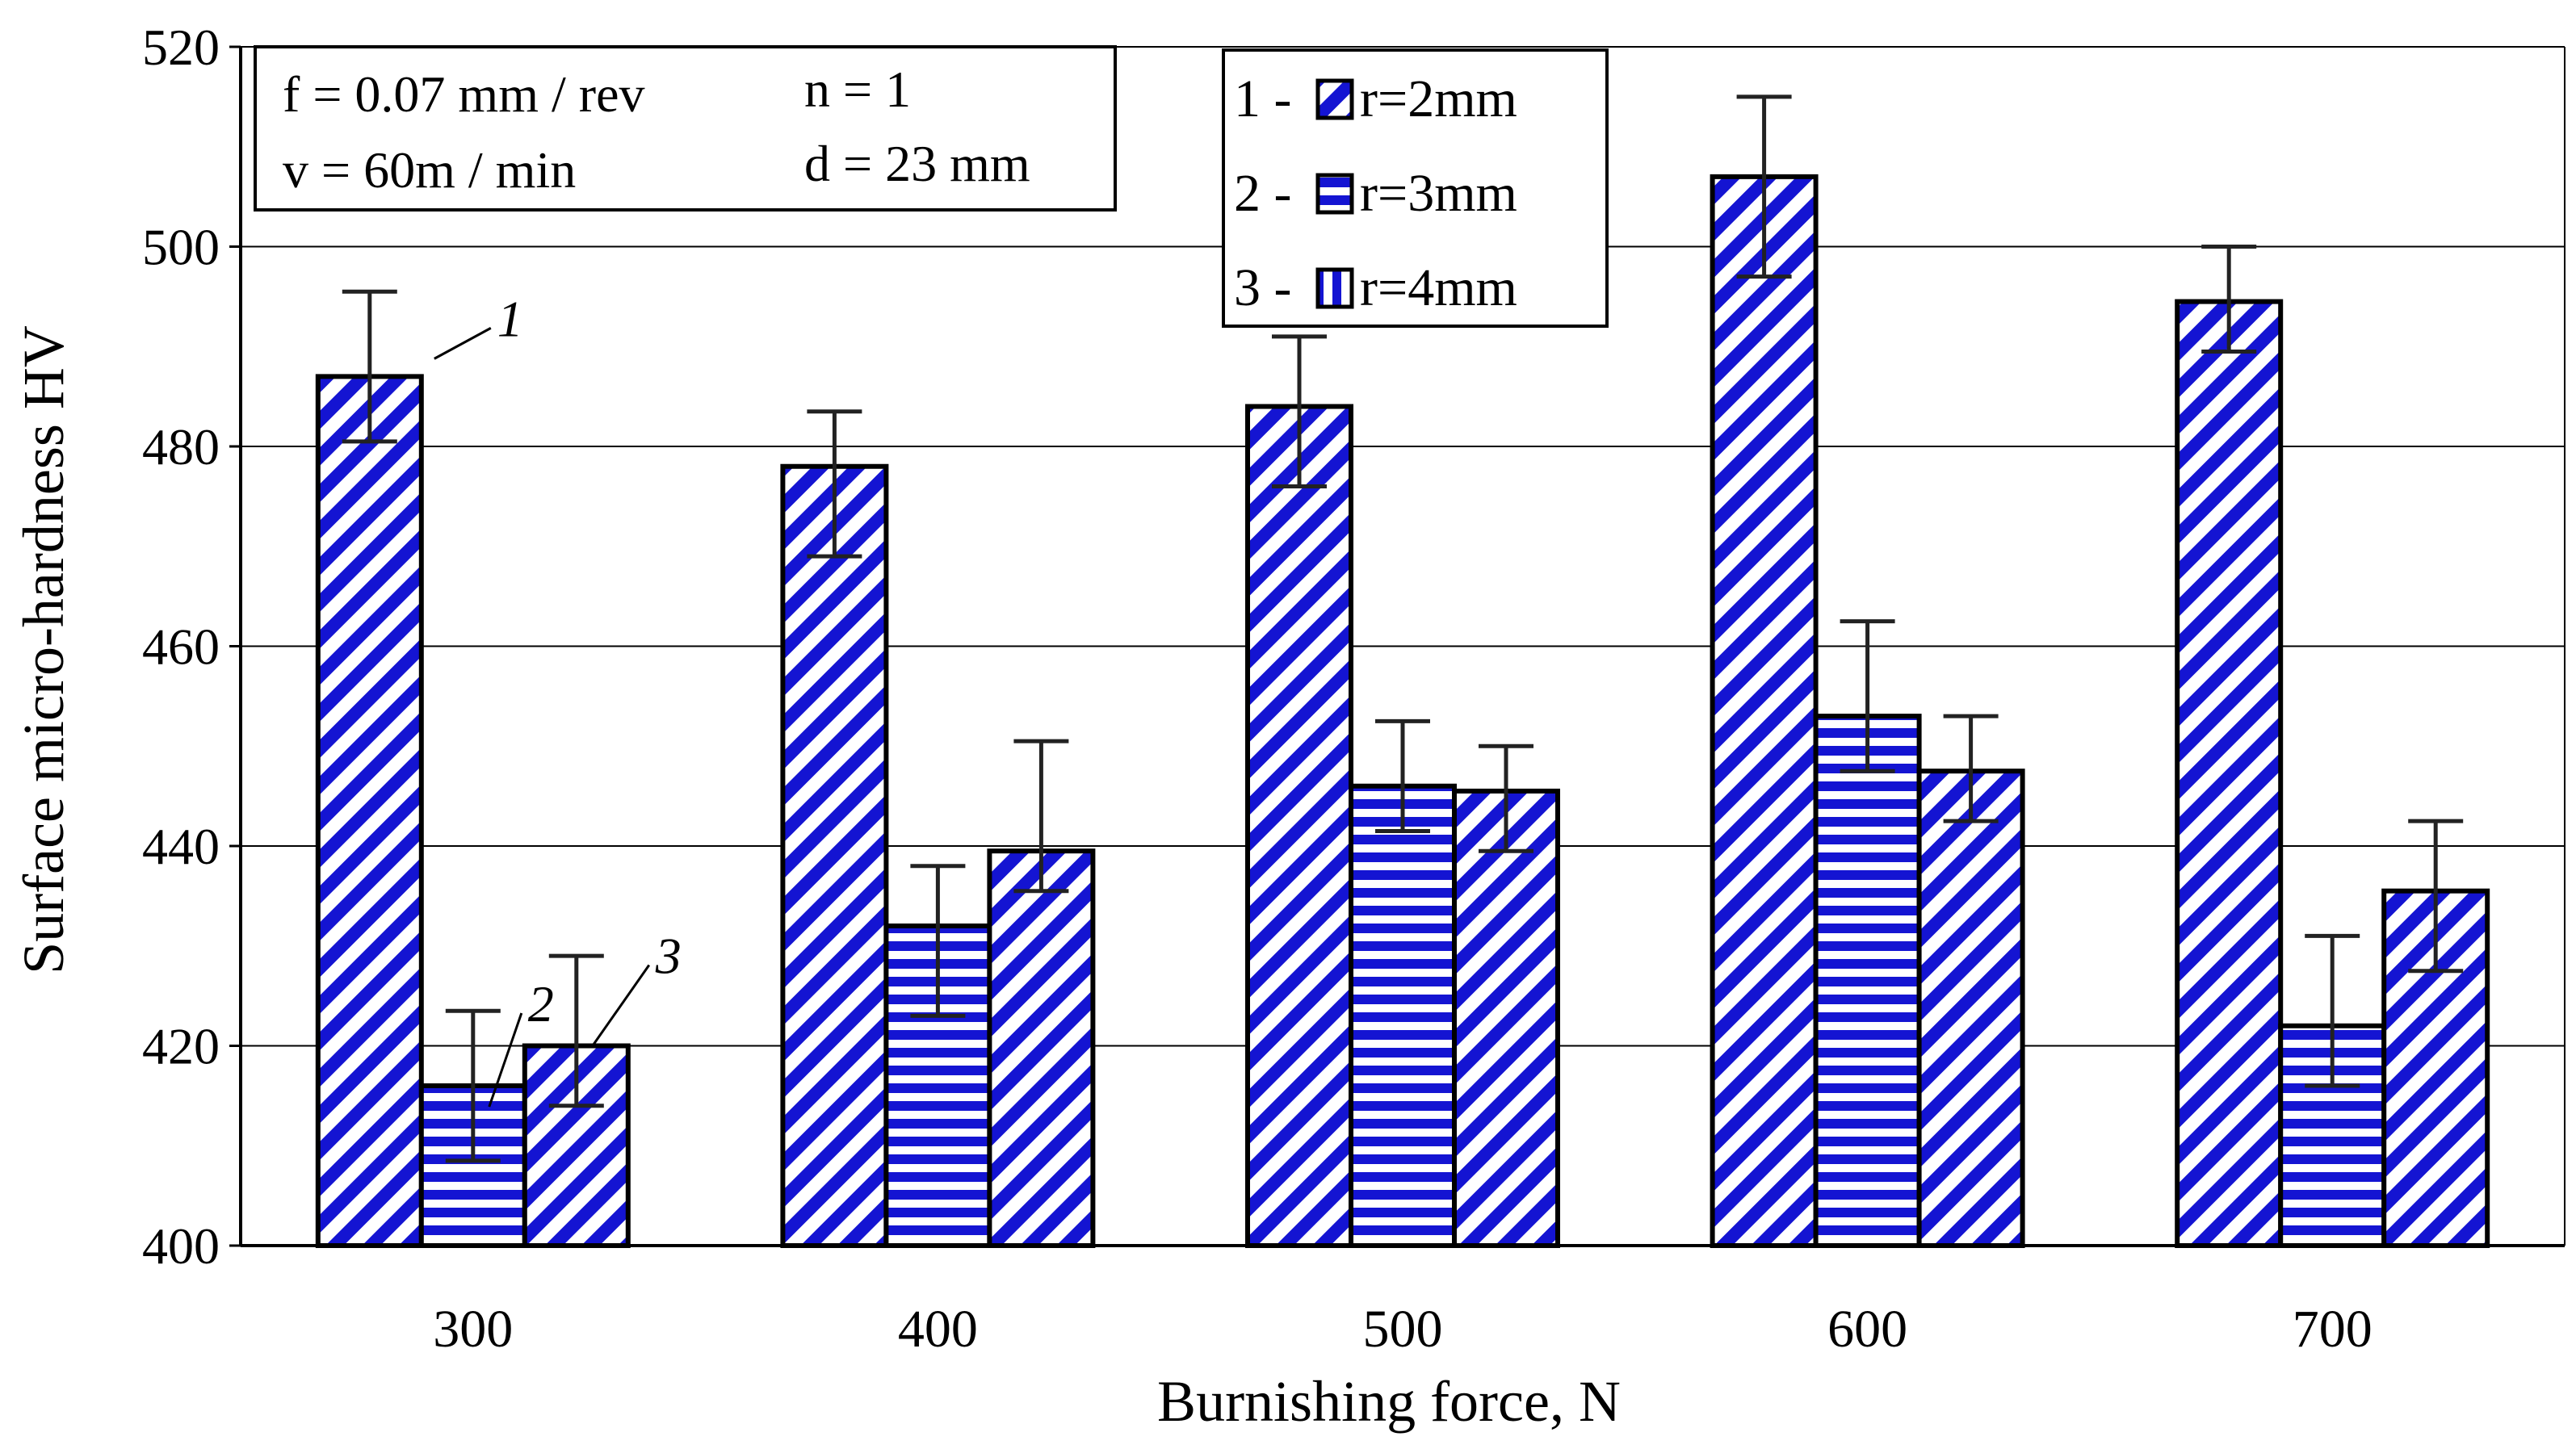  I want to click on param-f: f = 0.07 mm / rev, so click(463, 94).